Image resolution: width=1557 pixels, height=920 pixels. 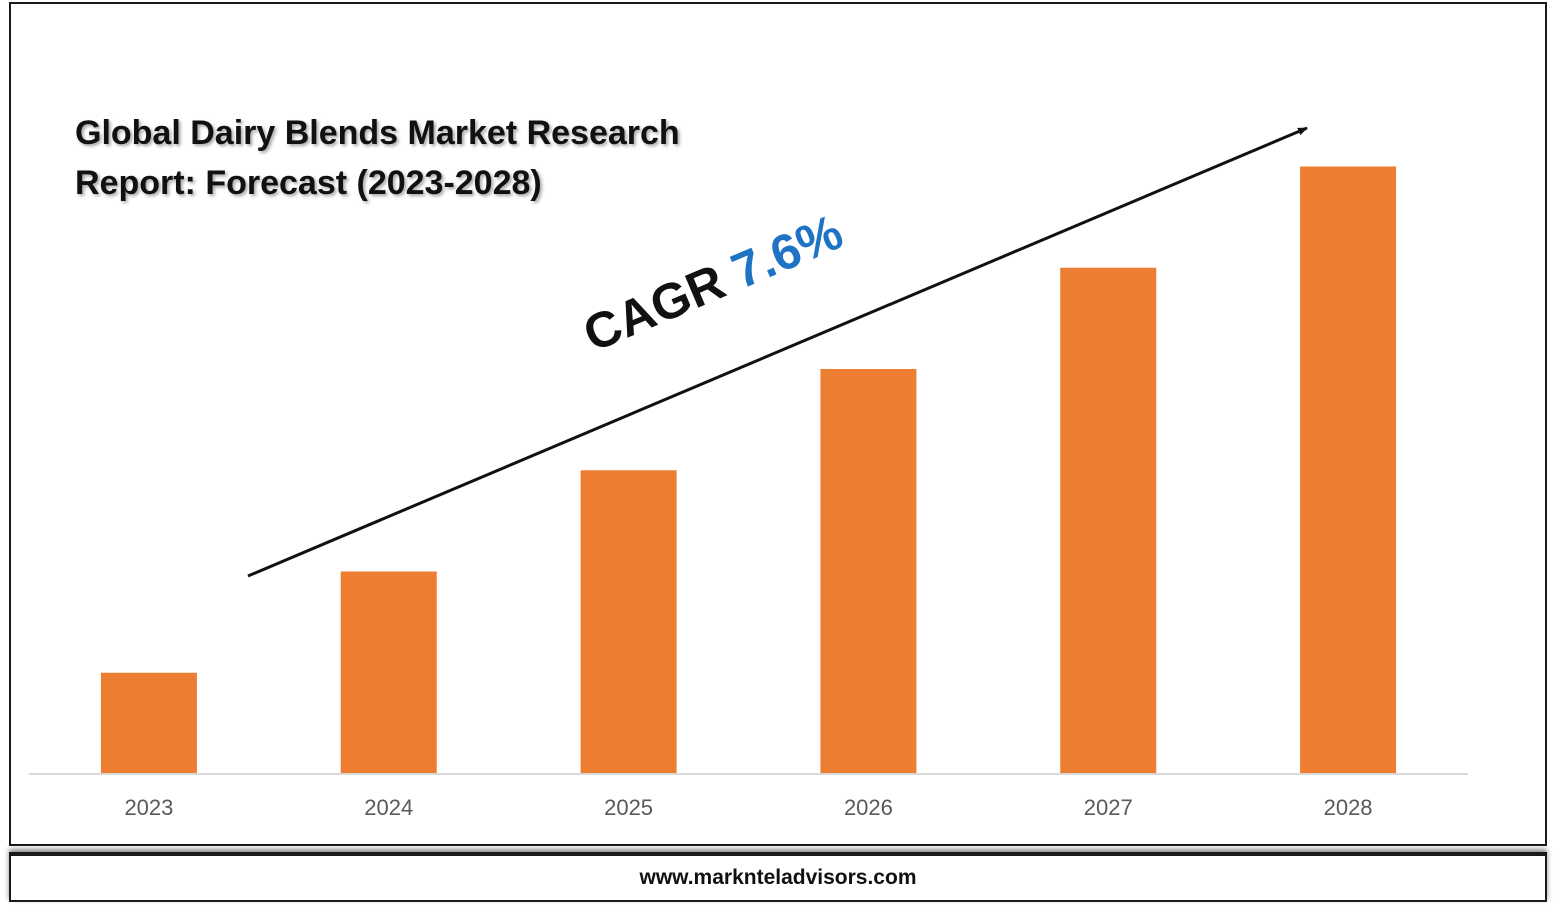 I want to click on x-tick-label-2023: 2023, so click(x=148, y=807).